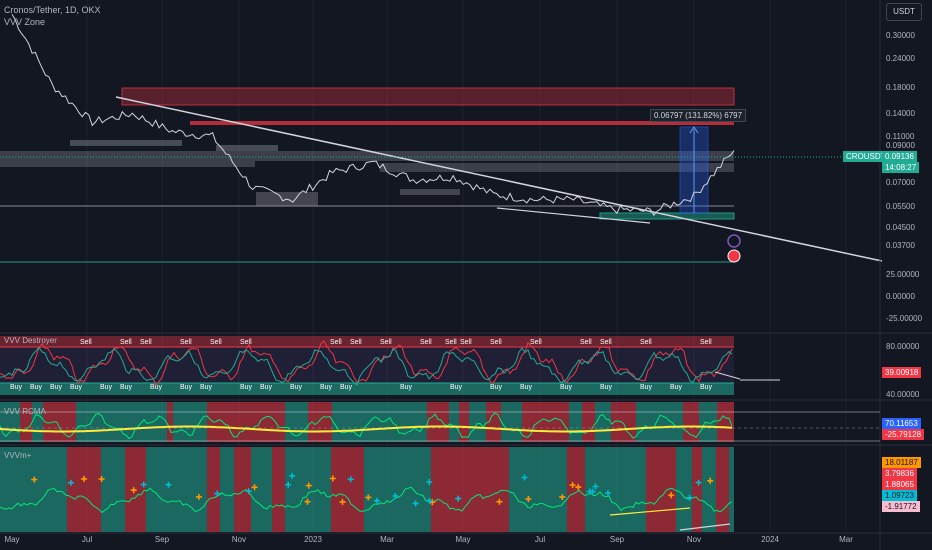 The height and width of the screenshot is (550, 932). Describe the element at coordinates (18, 455) in the screenshot. I see `pane-title-vvvm: VVVm+` at that location.